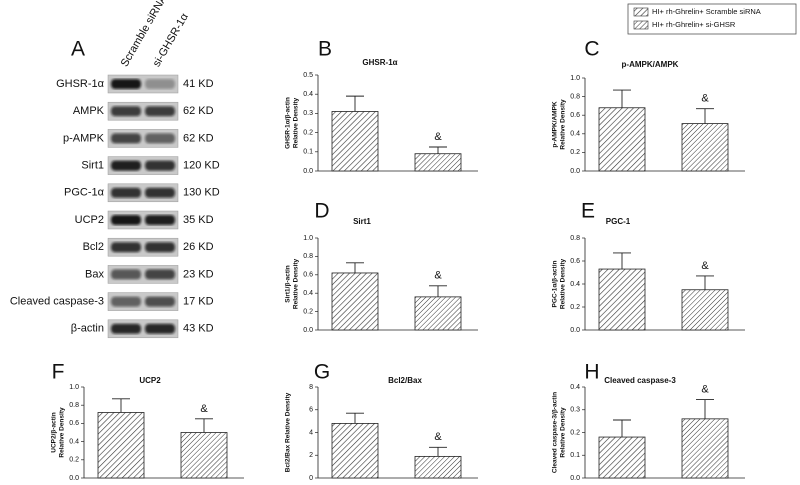 Image resolution: width=800 pixels, height=485 pixels. Describe the element at coordinates (288, 284) in the screenshot. I see `y-axis-label: Sirt1/β-actin` at that location.